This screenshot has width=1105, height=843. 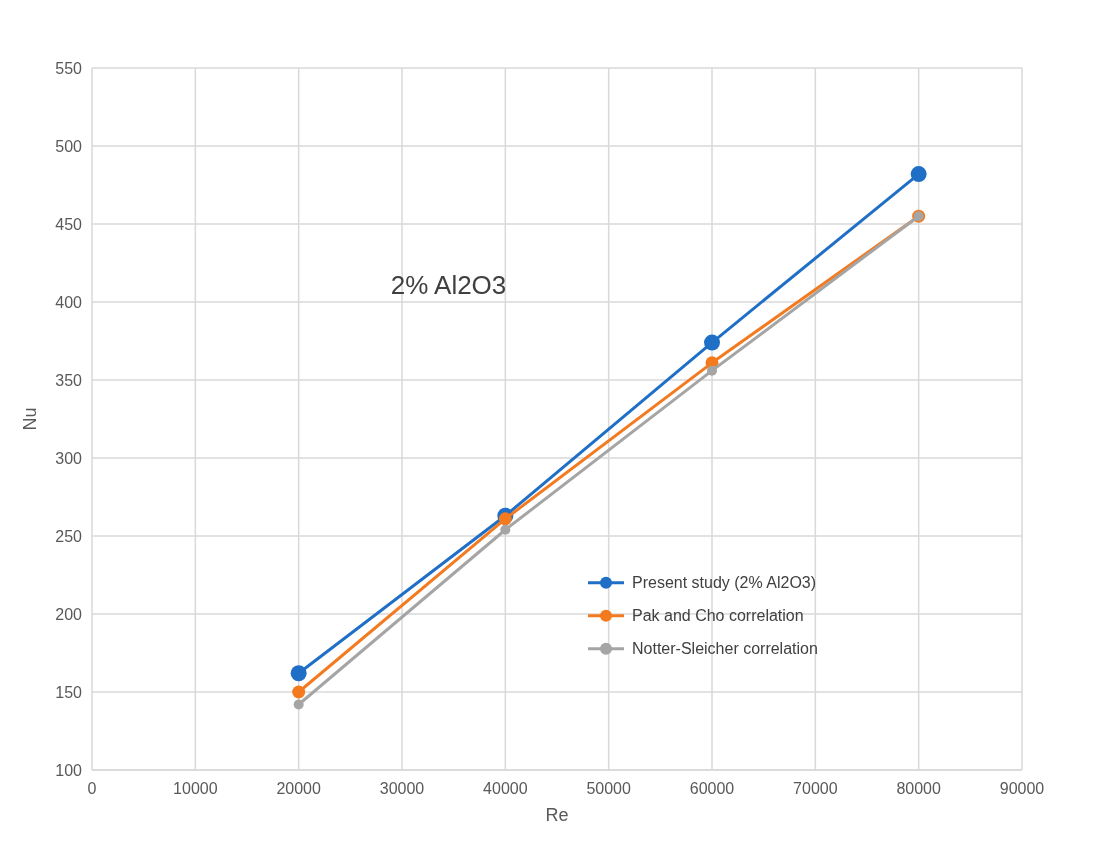 What do you see at coordinates (69, 380) in the screenshot?
I see `y-tick-label: 350` at bounding box center [69, 380].